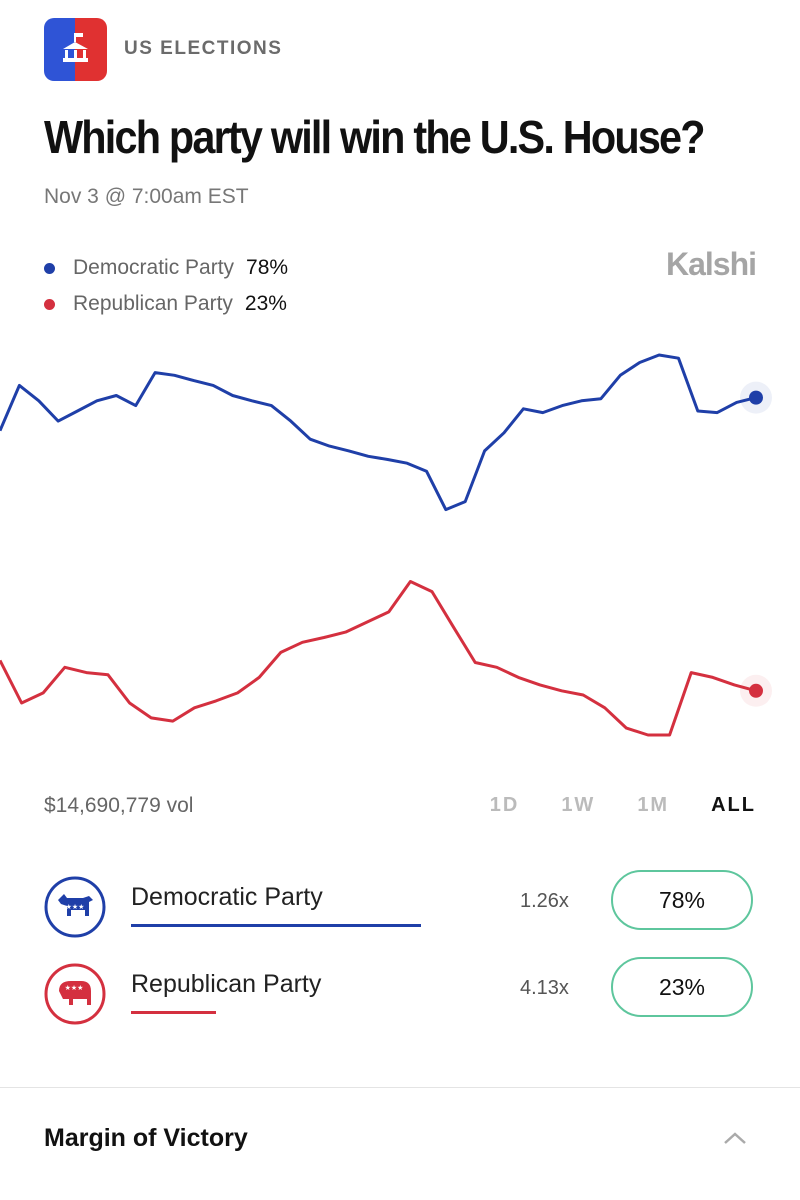 The image size is (800, 1200). What do you see at coordinates (227, 897) in the screenshot?
I see `outcome-name: Democratic Party` at bounding box center [227, 897].